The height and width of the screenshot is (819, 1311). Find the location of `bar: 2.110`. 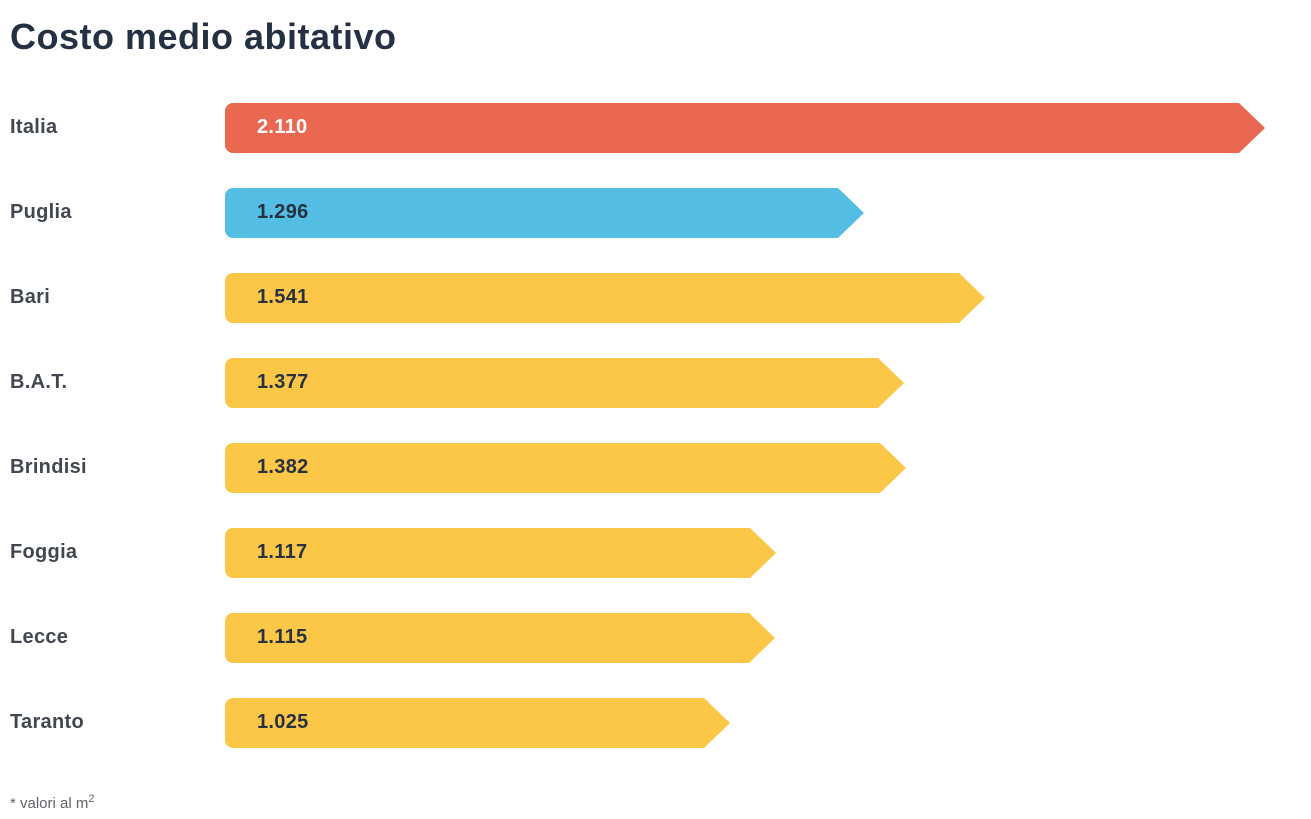

bar: 2.110 is located at coordinates (745, 127).